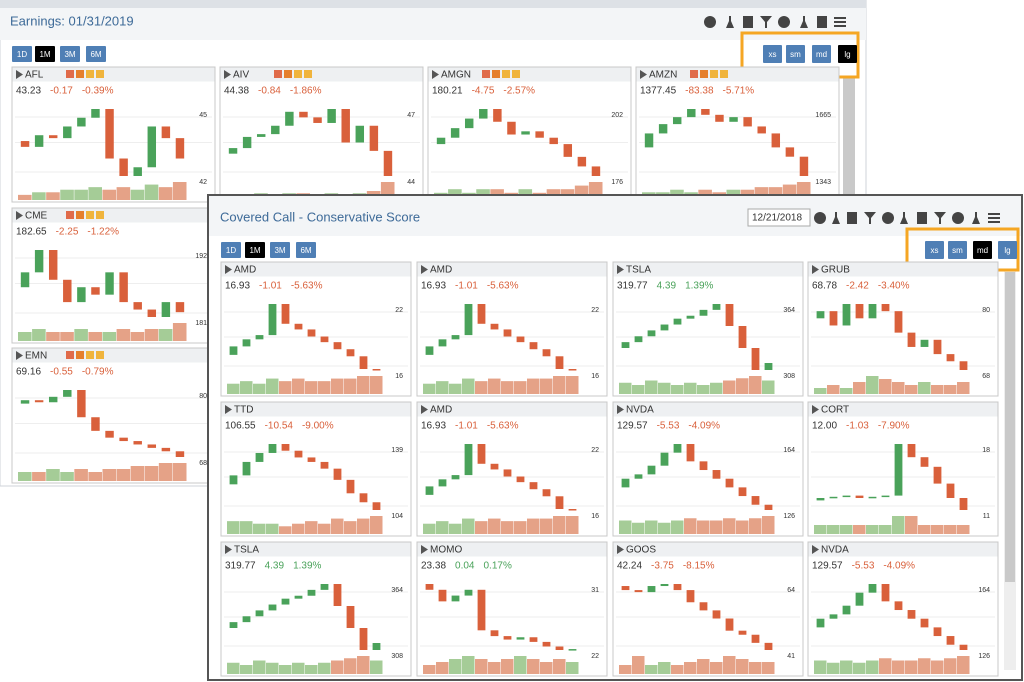 The image size is (1024, 682). What do you see at coordinates (397, 656) in the screenshot?
I see `low-label: 308` at bounding box center [397, 656].